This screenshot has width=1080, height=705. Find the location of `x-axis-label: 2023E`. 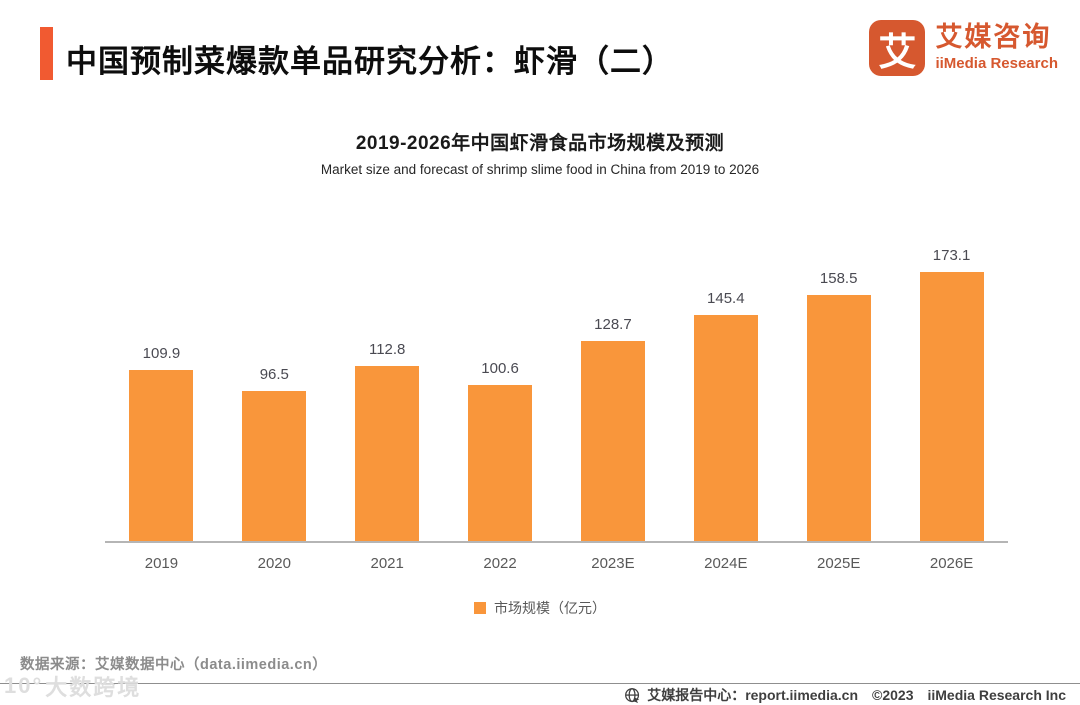

x-axis-label: 2023E is located at coordinates (613, 563).